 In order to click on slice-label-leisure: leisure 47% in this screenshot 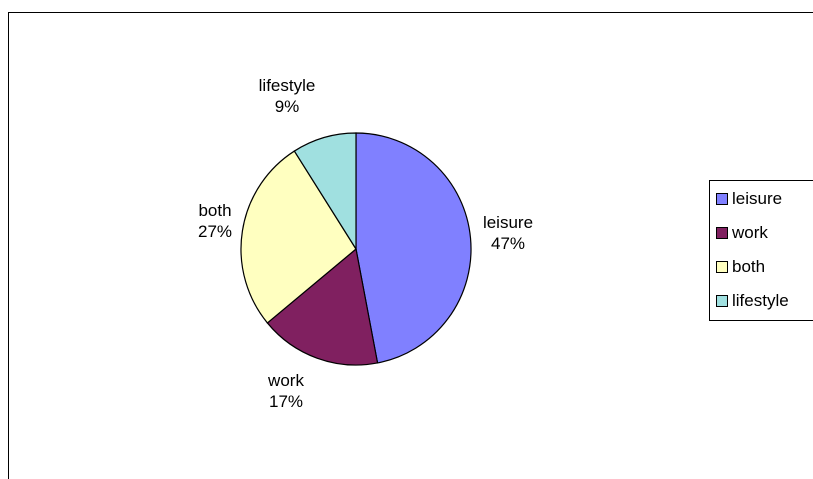, I will do `click(508, 233)`.